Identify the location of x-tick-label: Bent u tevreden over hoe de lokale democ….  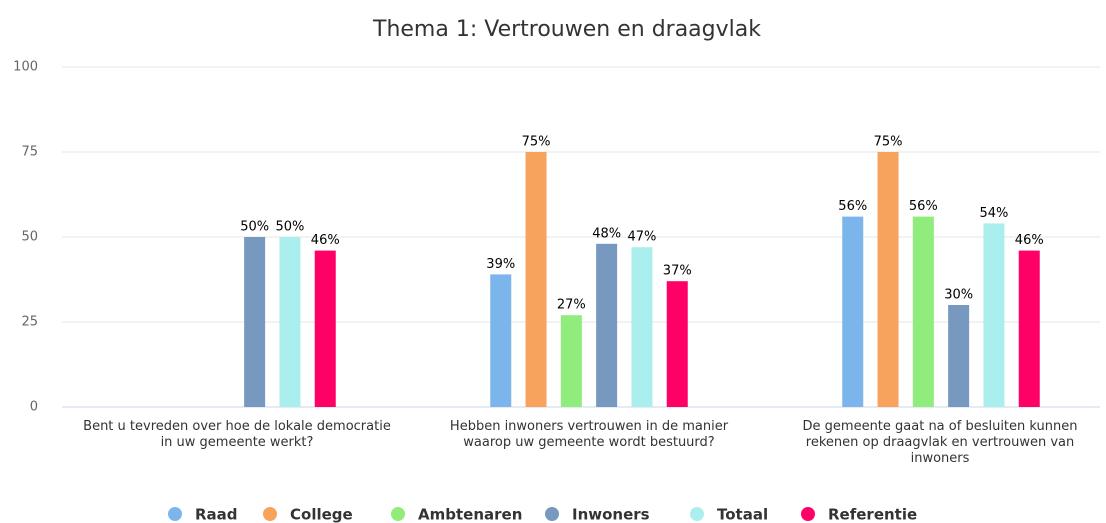
(237, 434).